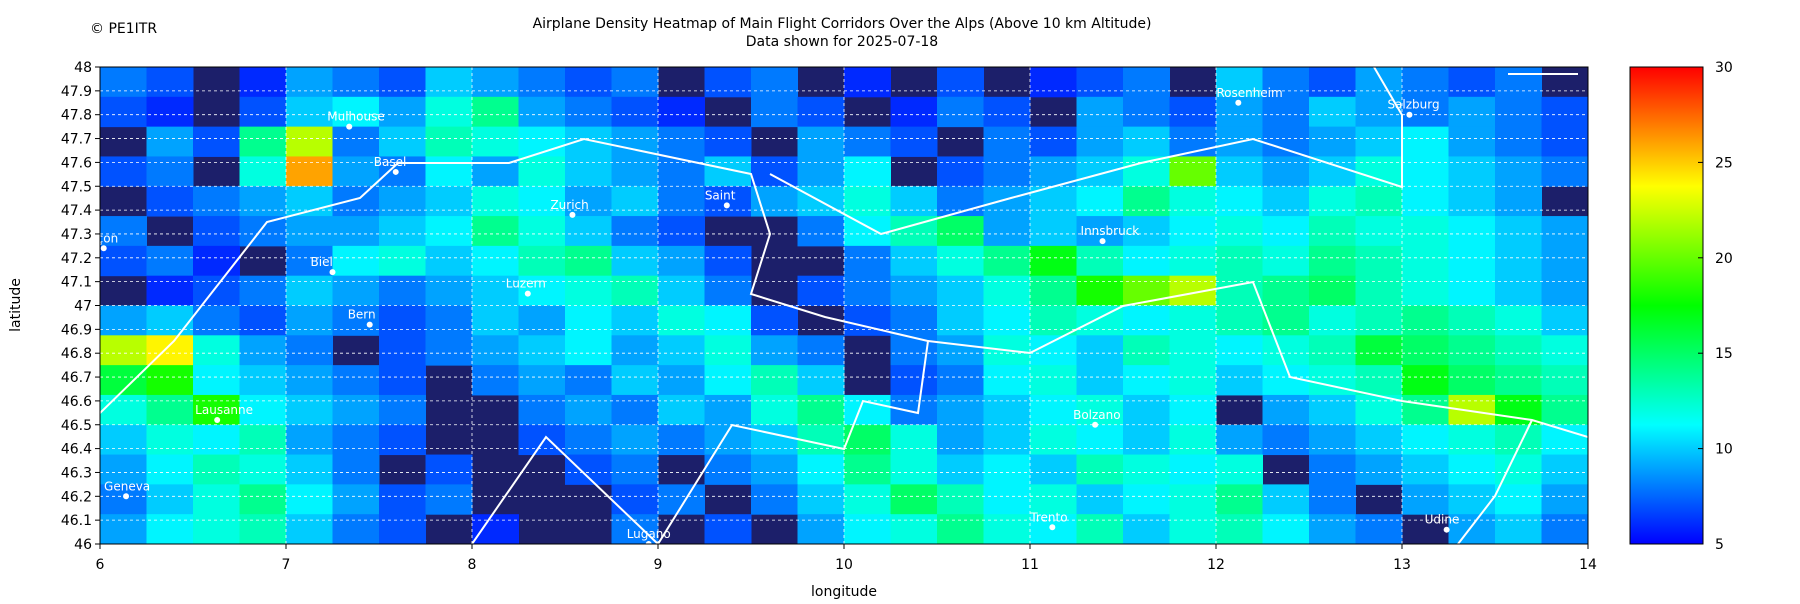 This screenshot has height=604, width=1800. Describe the element at coordinates (100, 565) in the screenshot. I see `x-tick-label: 6` at that location.